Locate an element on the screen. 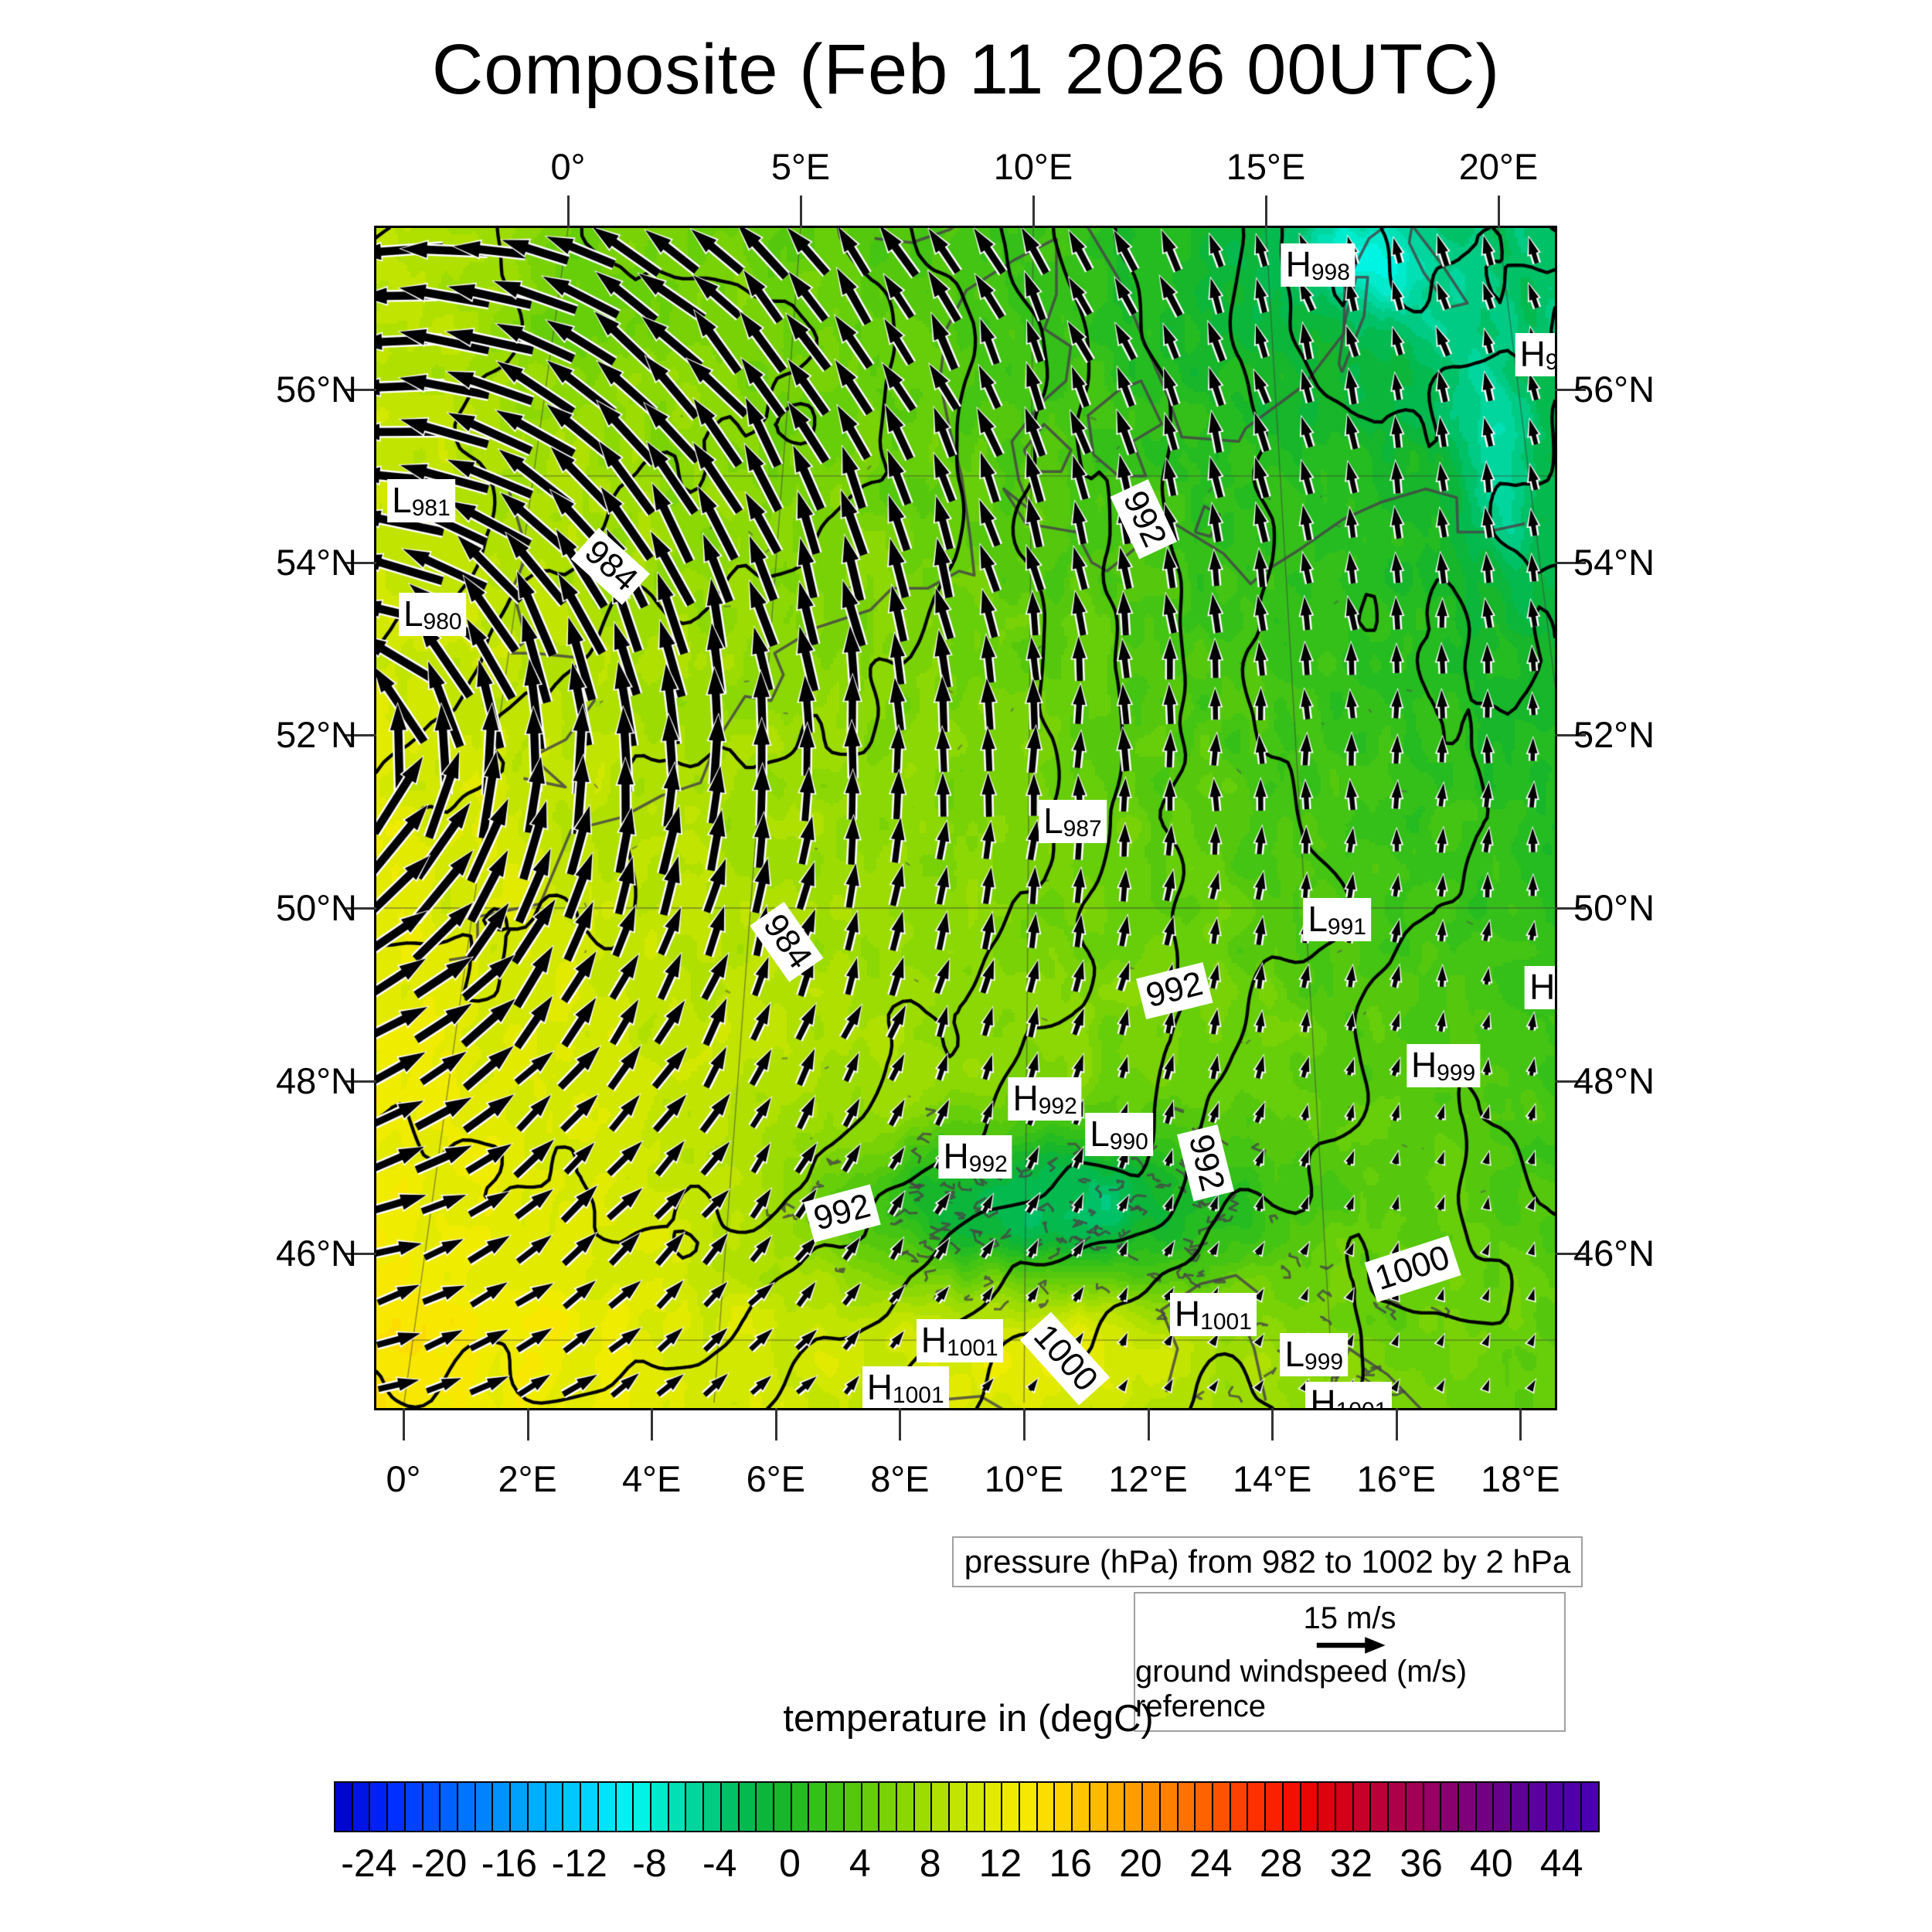  colorbar-title: temperature in (degC) is located at coordinates (969, 1719).